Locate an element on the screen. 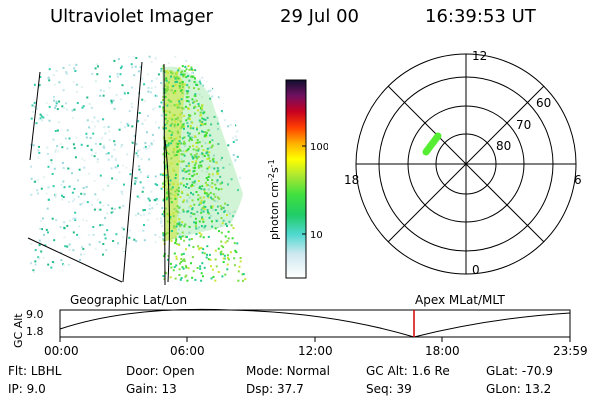 This screenshot has width=600, height=400. colorbar-tick-10: 10 is located at coordinates (316, 235).